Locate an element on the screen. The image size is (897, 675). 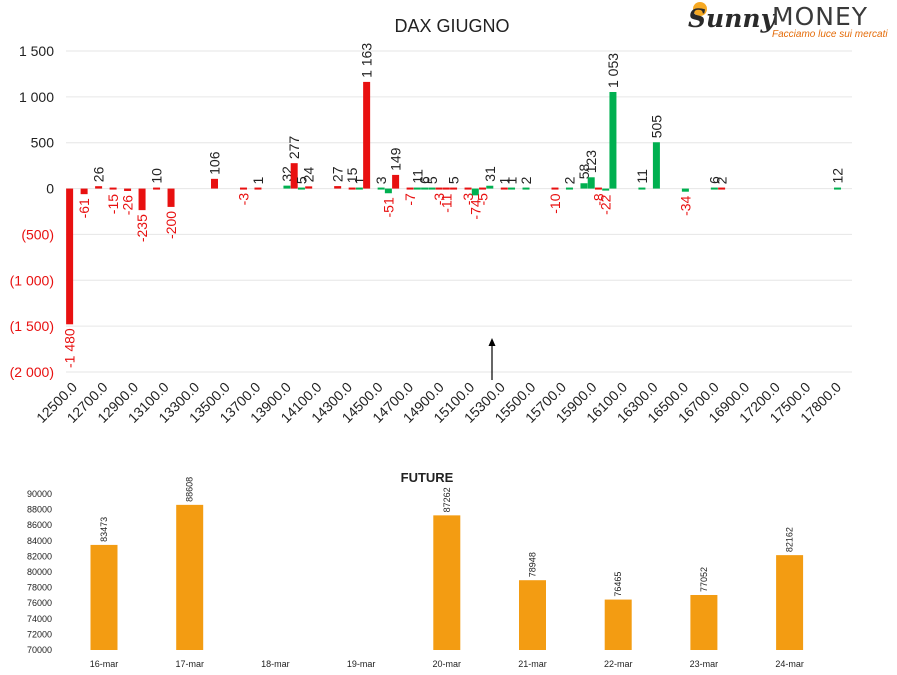
x-tick-label: 17-mar is located at coordinates (189, 664).